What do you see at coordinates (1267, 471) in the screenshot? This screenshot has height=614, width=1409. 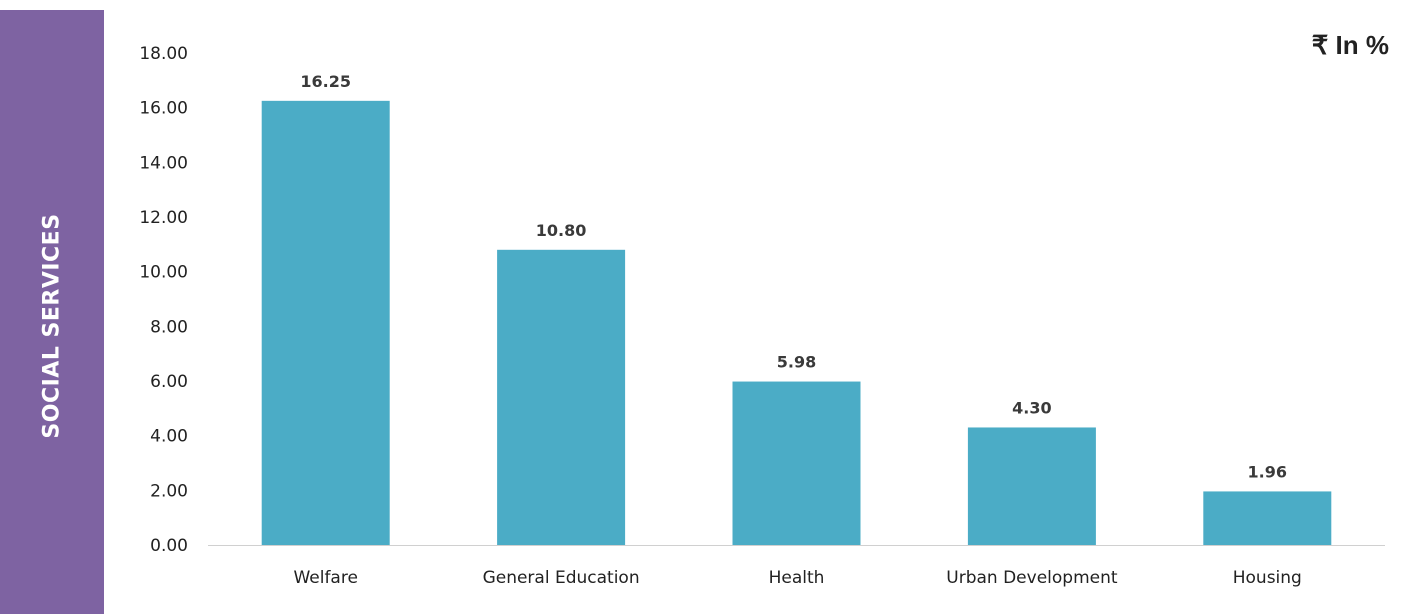 I see `data-label: 1.96` at bounding box center [1267, 471].